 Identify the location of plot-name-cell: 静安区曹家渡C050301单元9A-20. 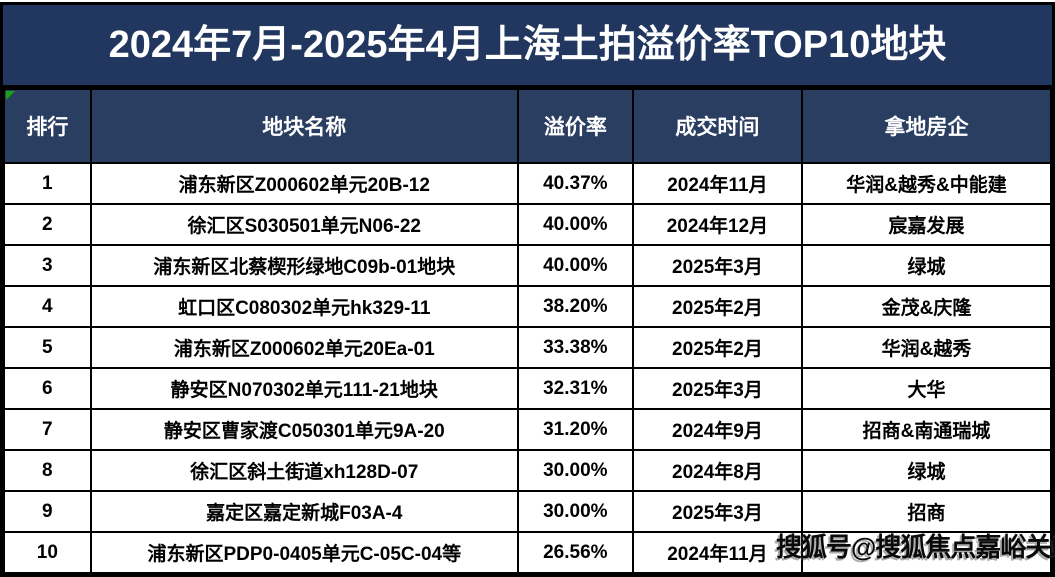
(304, 429).